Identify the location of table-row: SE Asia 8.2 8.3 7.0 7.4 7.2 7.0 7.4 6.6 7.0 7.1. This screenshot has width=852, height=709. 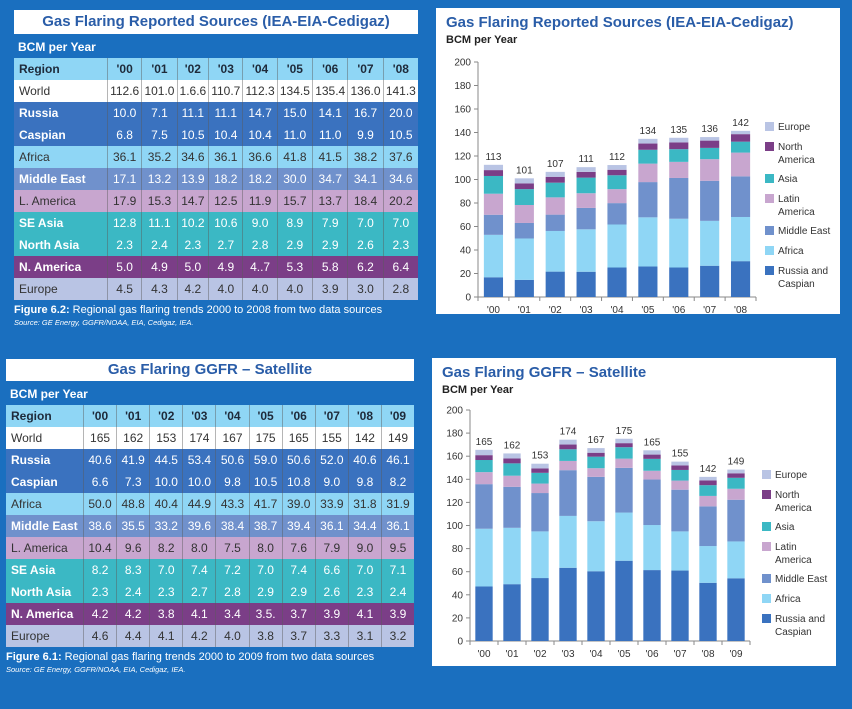
(210, 570).